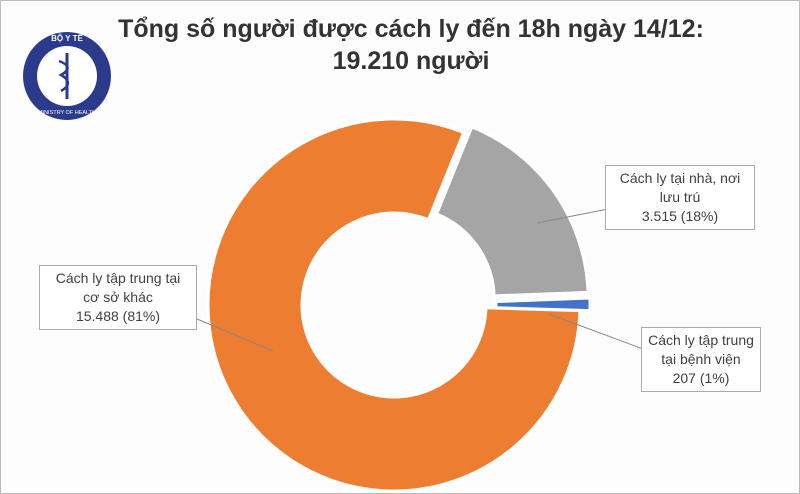 This screenshot has width=800, height=494. I want to click on slice-label: Cách ly tập trung tại bệnh viện 207 (1%), so click(701, 359).